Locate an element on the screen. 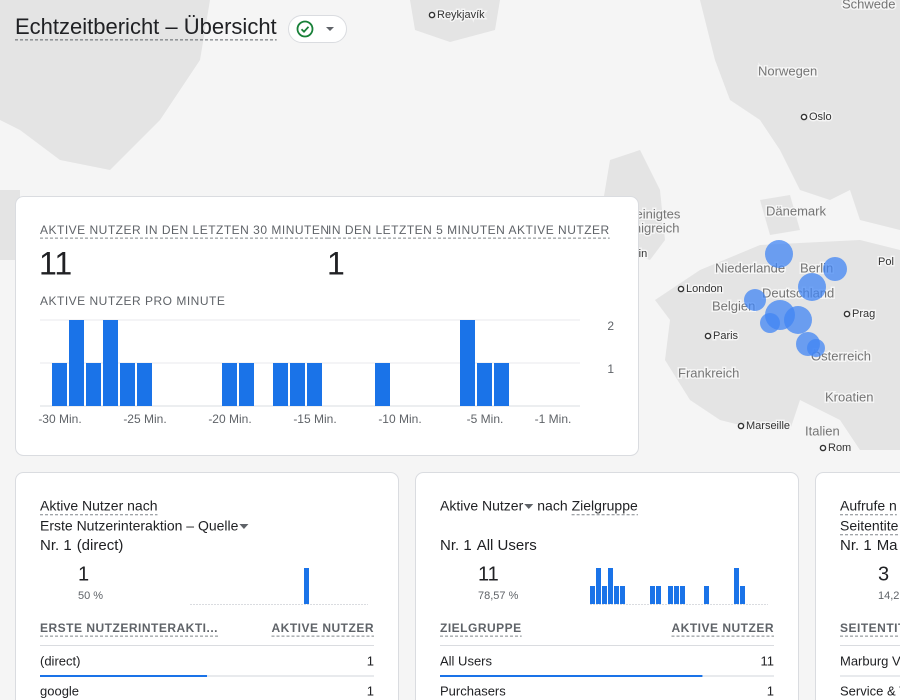 The width and height of the screenshot is (900, 700). top-name: Ma is located at coordinates (887, 545).